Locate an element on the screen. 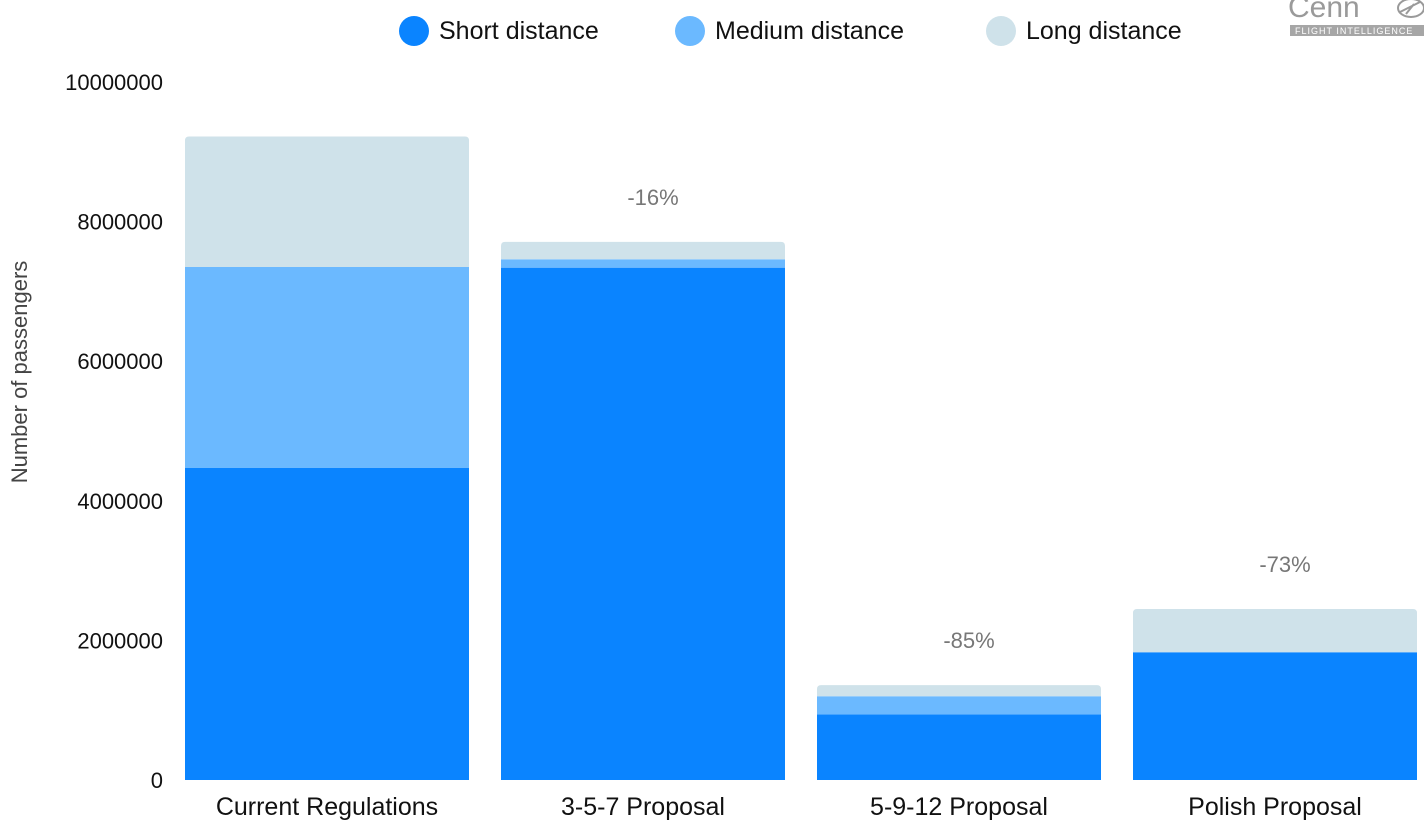 The height and width of the screenshot is (821, 1424). company-logo: Cenn FLIGHT INTELLIGENCE is located at coordinates (1356, 18).